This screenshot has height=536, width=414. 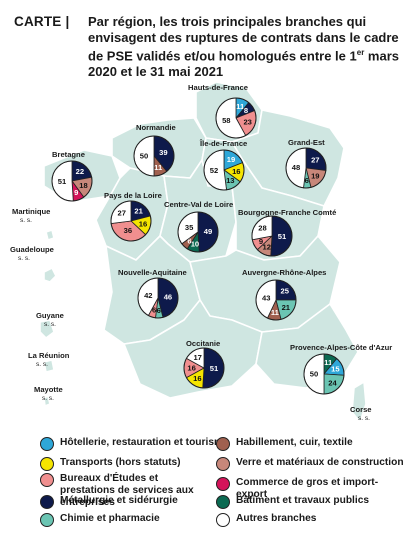 I want to click on pie-value-bretagne-commerce: 9, so click(x=76, y=192).